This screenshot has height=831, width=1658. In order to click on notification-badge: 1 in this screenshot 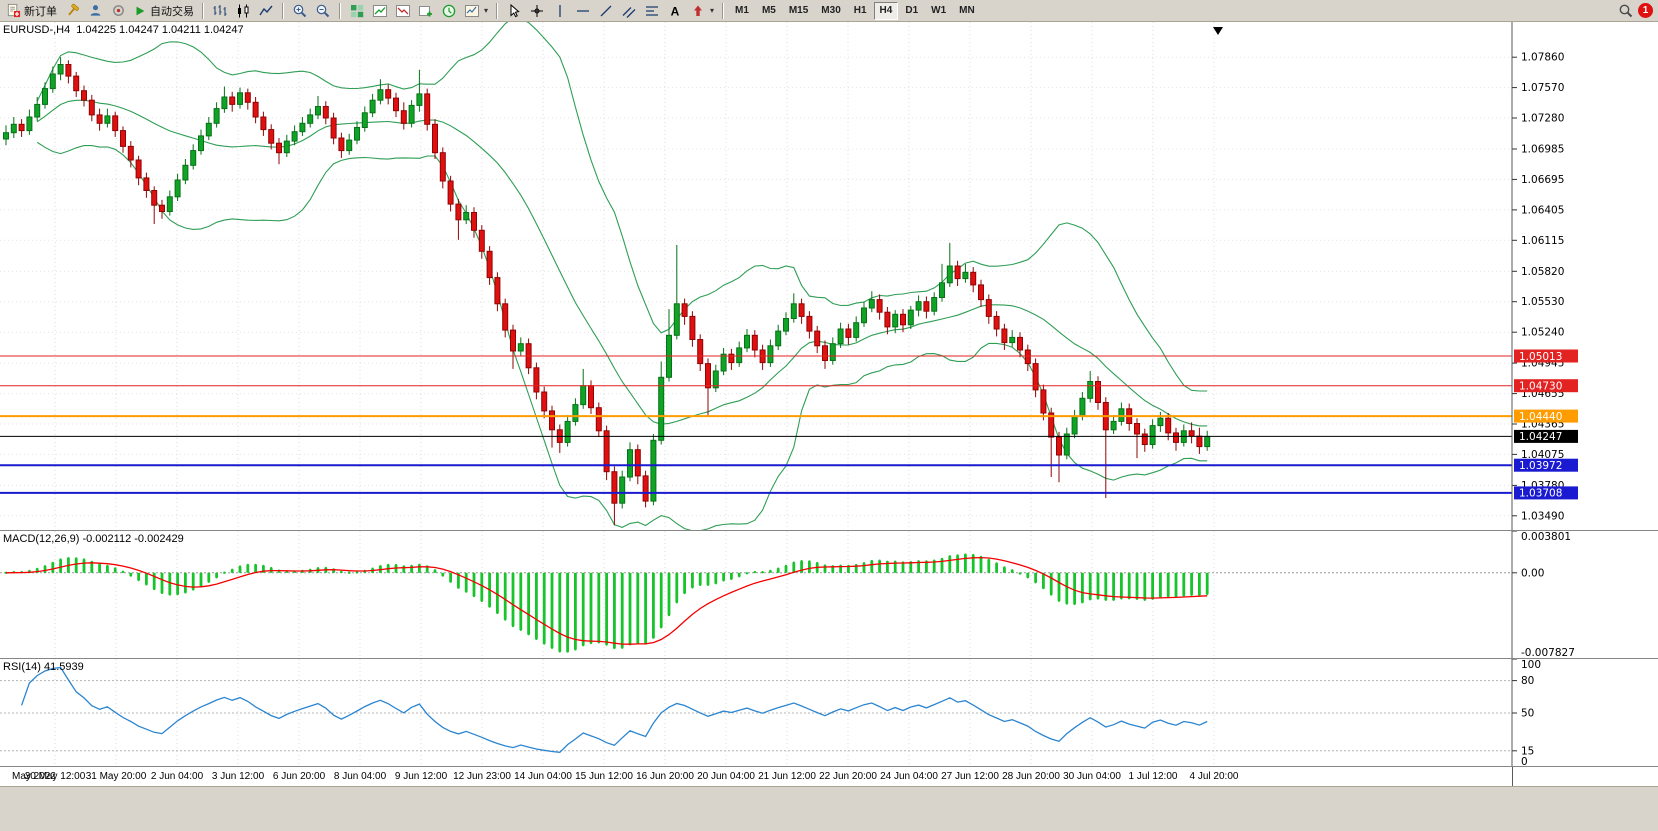, I will do `click(1645, 10)`.